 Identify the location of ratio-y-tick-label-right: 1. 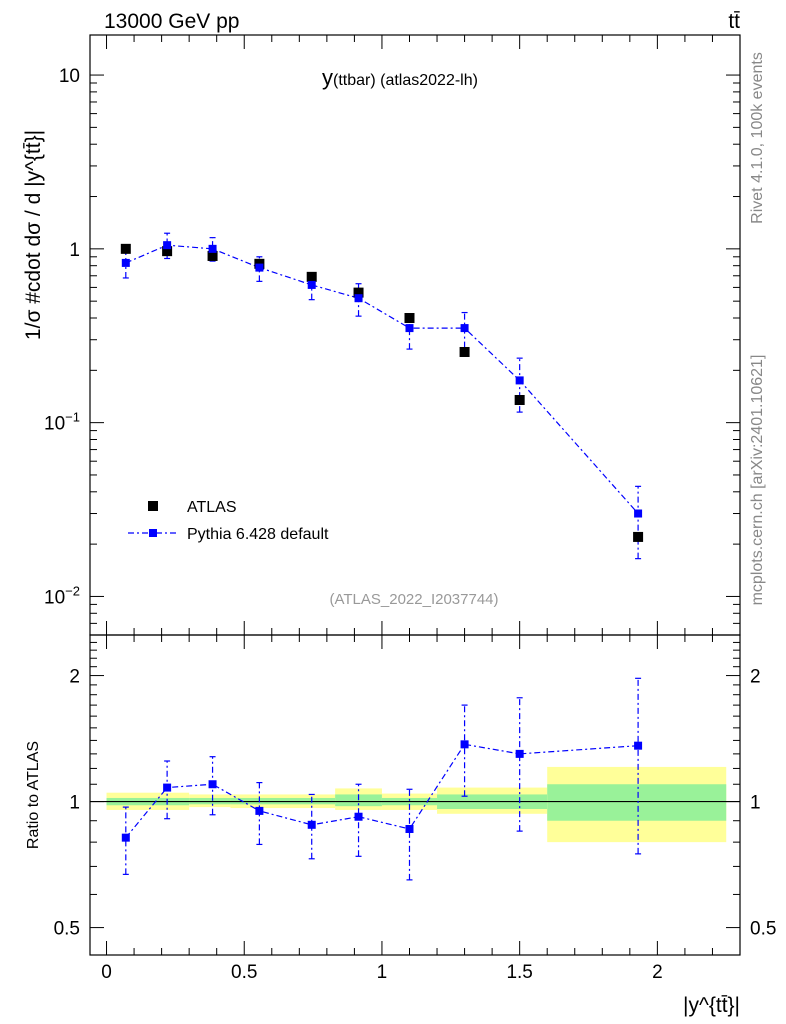
(755, 803).